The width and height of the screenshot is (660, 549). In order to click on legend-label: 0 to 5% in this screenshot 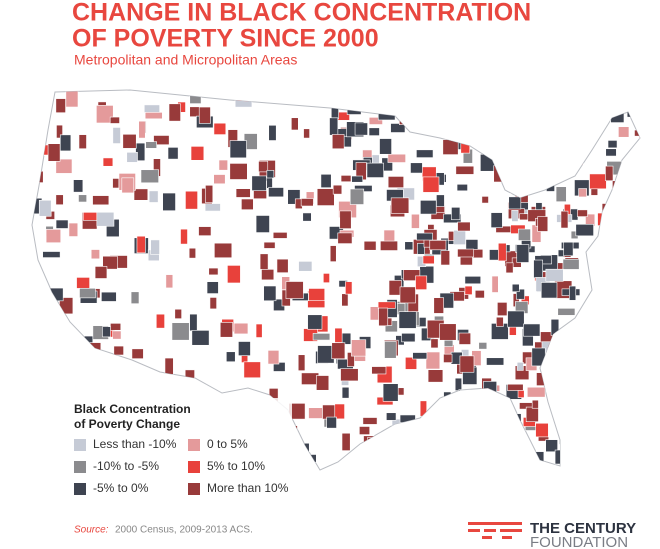, I will do `click(227, 444)`.